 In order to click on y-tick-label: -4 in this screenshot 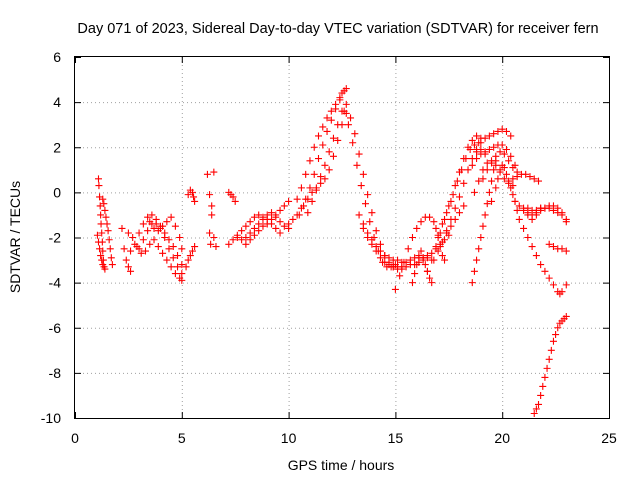, I will do `click(55, 283)`.